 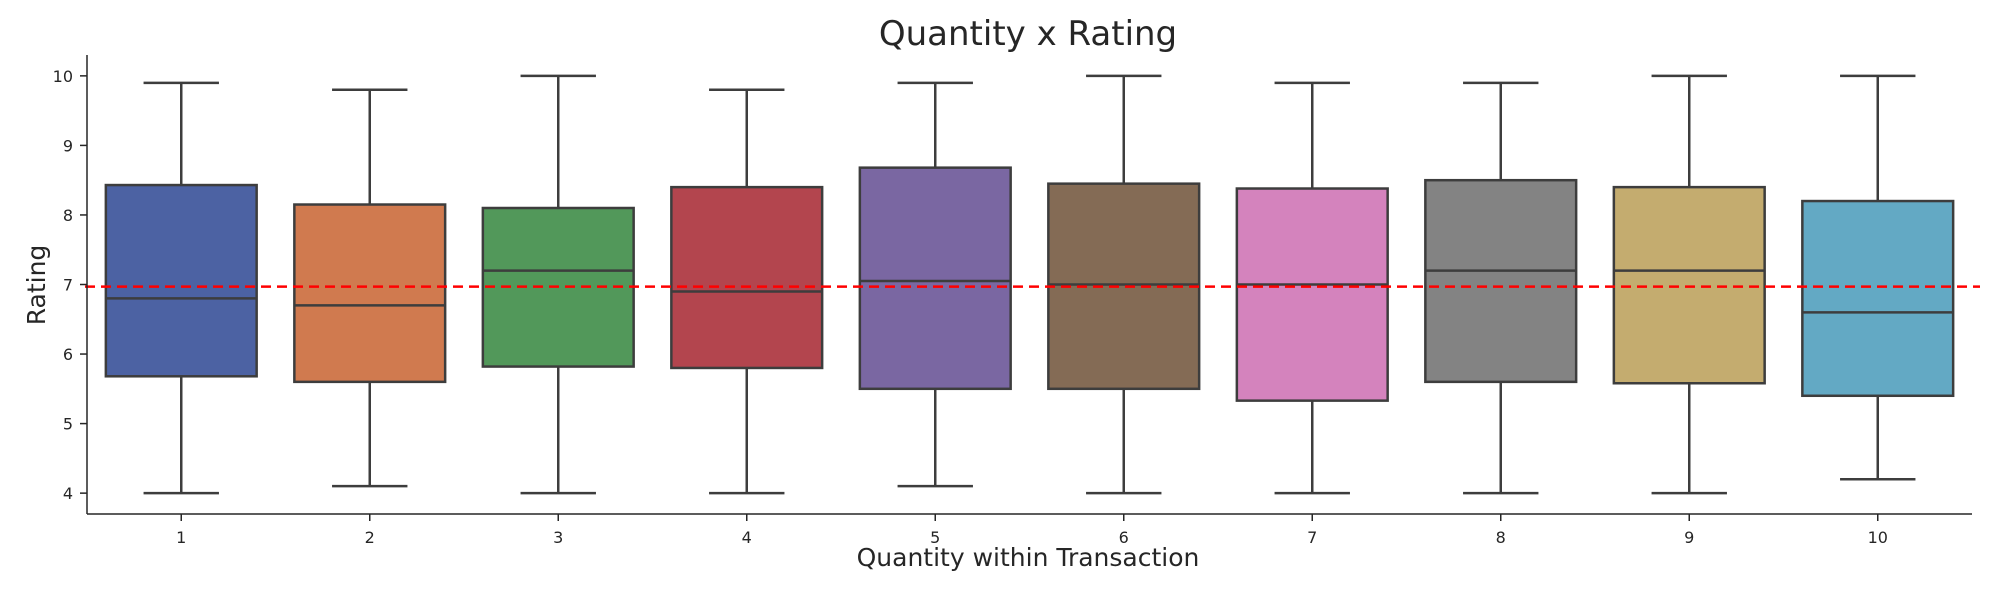 What do you see at coordinates (935, 537) in the screenshot?
I see `x-tick-label: 5` at bounding box center [935, 537].